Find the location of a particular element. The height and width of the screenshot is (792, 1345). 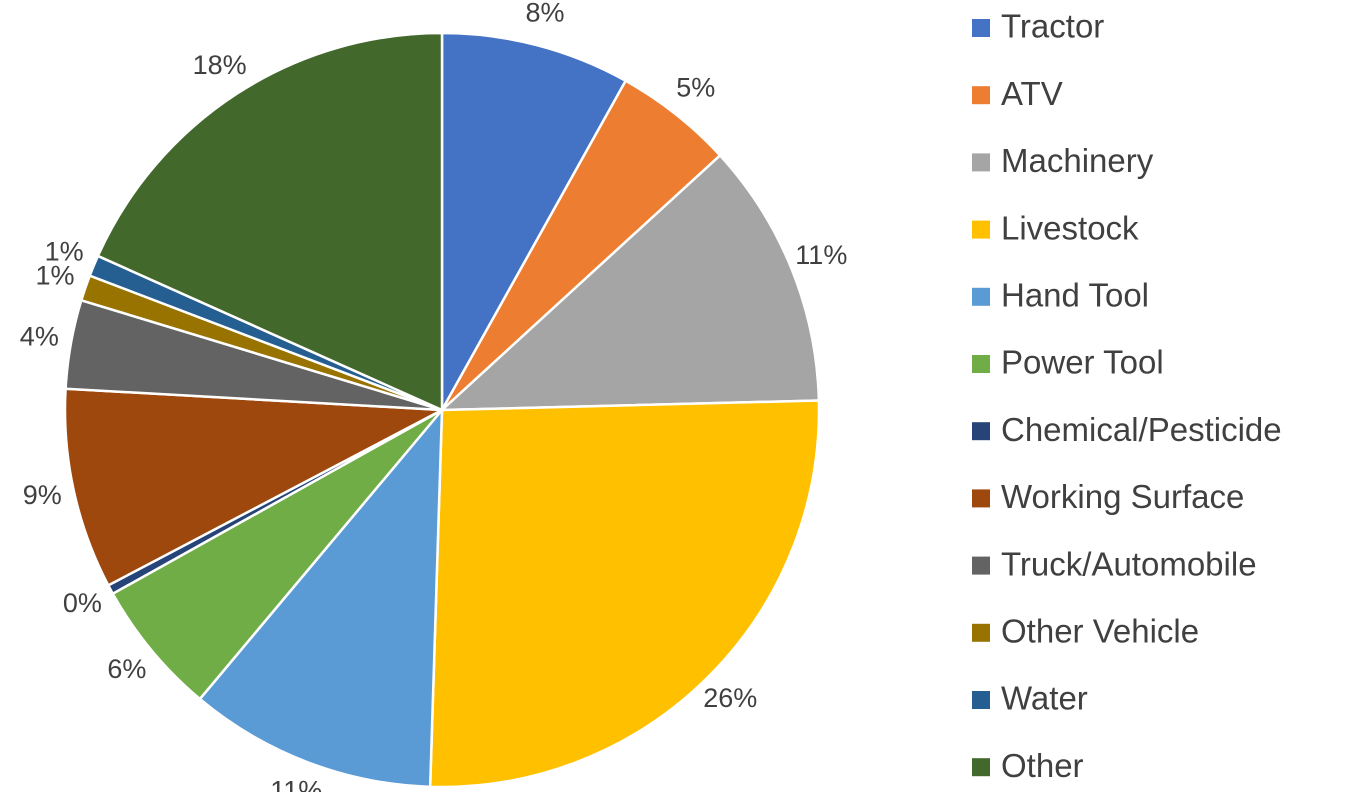

legend-label: Other is located at coordinates (1042, 765).